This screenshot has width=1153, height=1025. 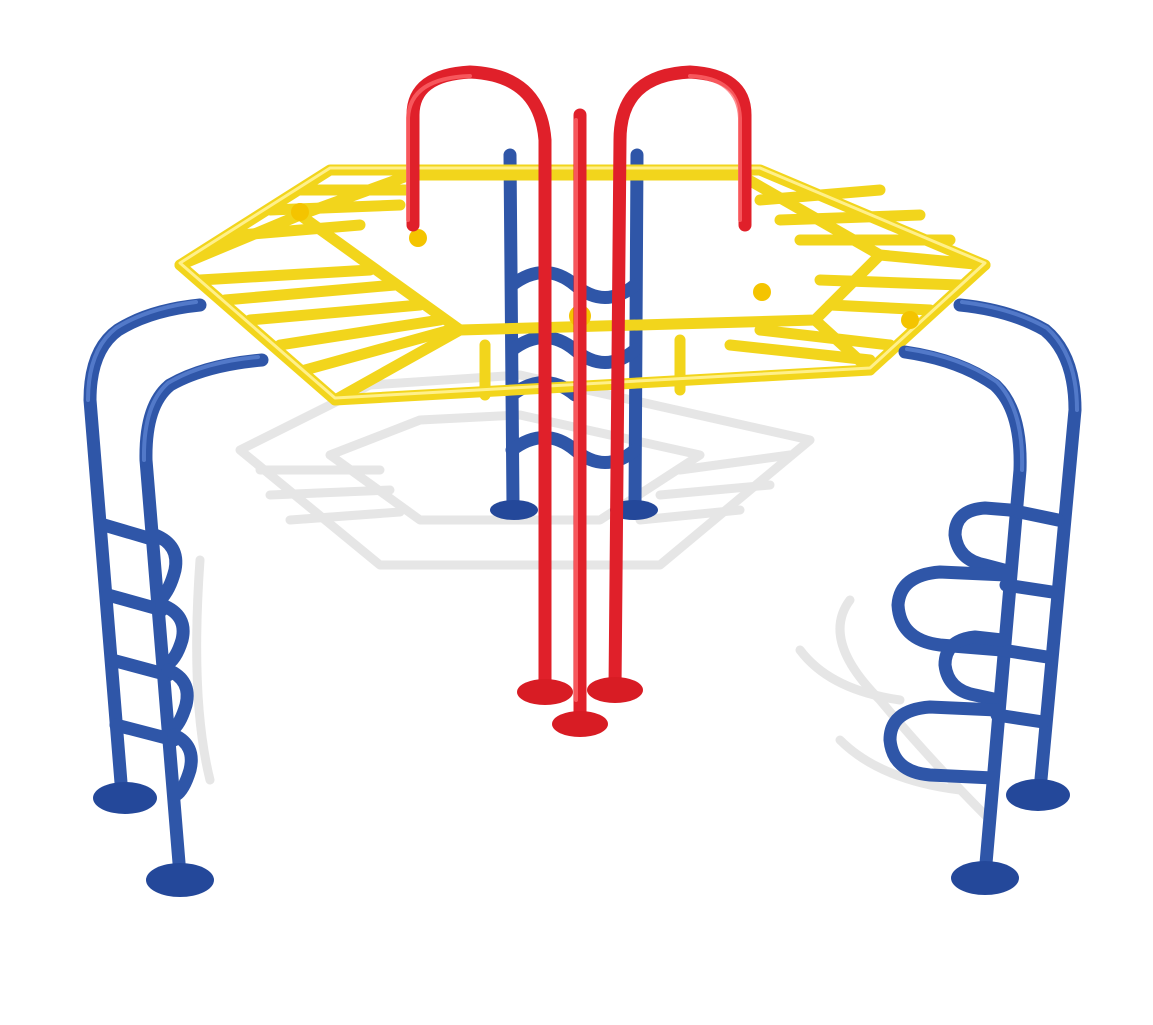 I want to click on back-ladder-foot-left, so click(x=514, y=510).